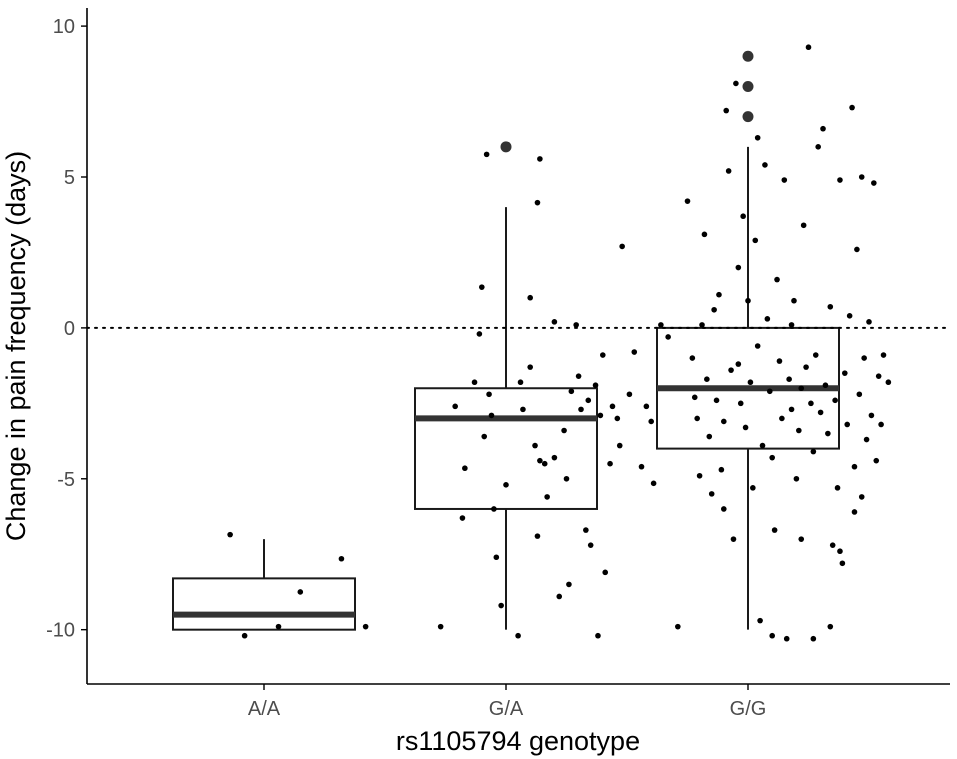 The width and height of the screenshot is (957, 759). Describe the element at coordinates (264, 709) in the screenshot. I see `x-tick-label: A/A` at that location.